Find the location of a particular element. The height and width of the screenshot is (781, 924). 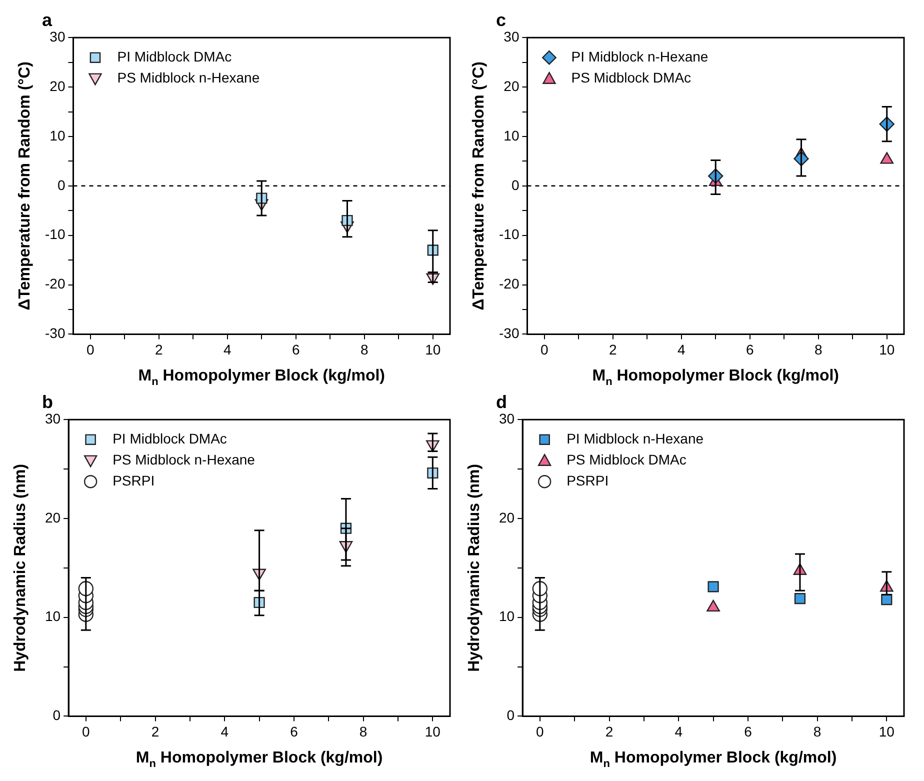

chart-title: c is located at coordinates (501, 20).